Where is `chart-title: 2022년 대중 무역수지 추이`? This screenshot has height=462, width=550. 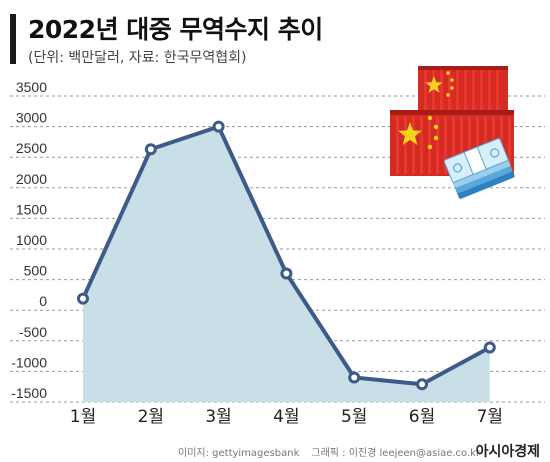
chart-title: 2022년 대중 무역수지 추이 is located at coordinates (175, 29).